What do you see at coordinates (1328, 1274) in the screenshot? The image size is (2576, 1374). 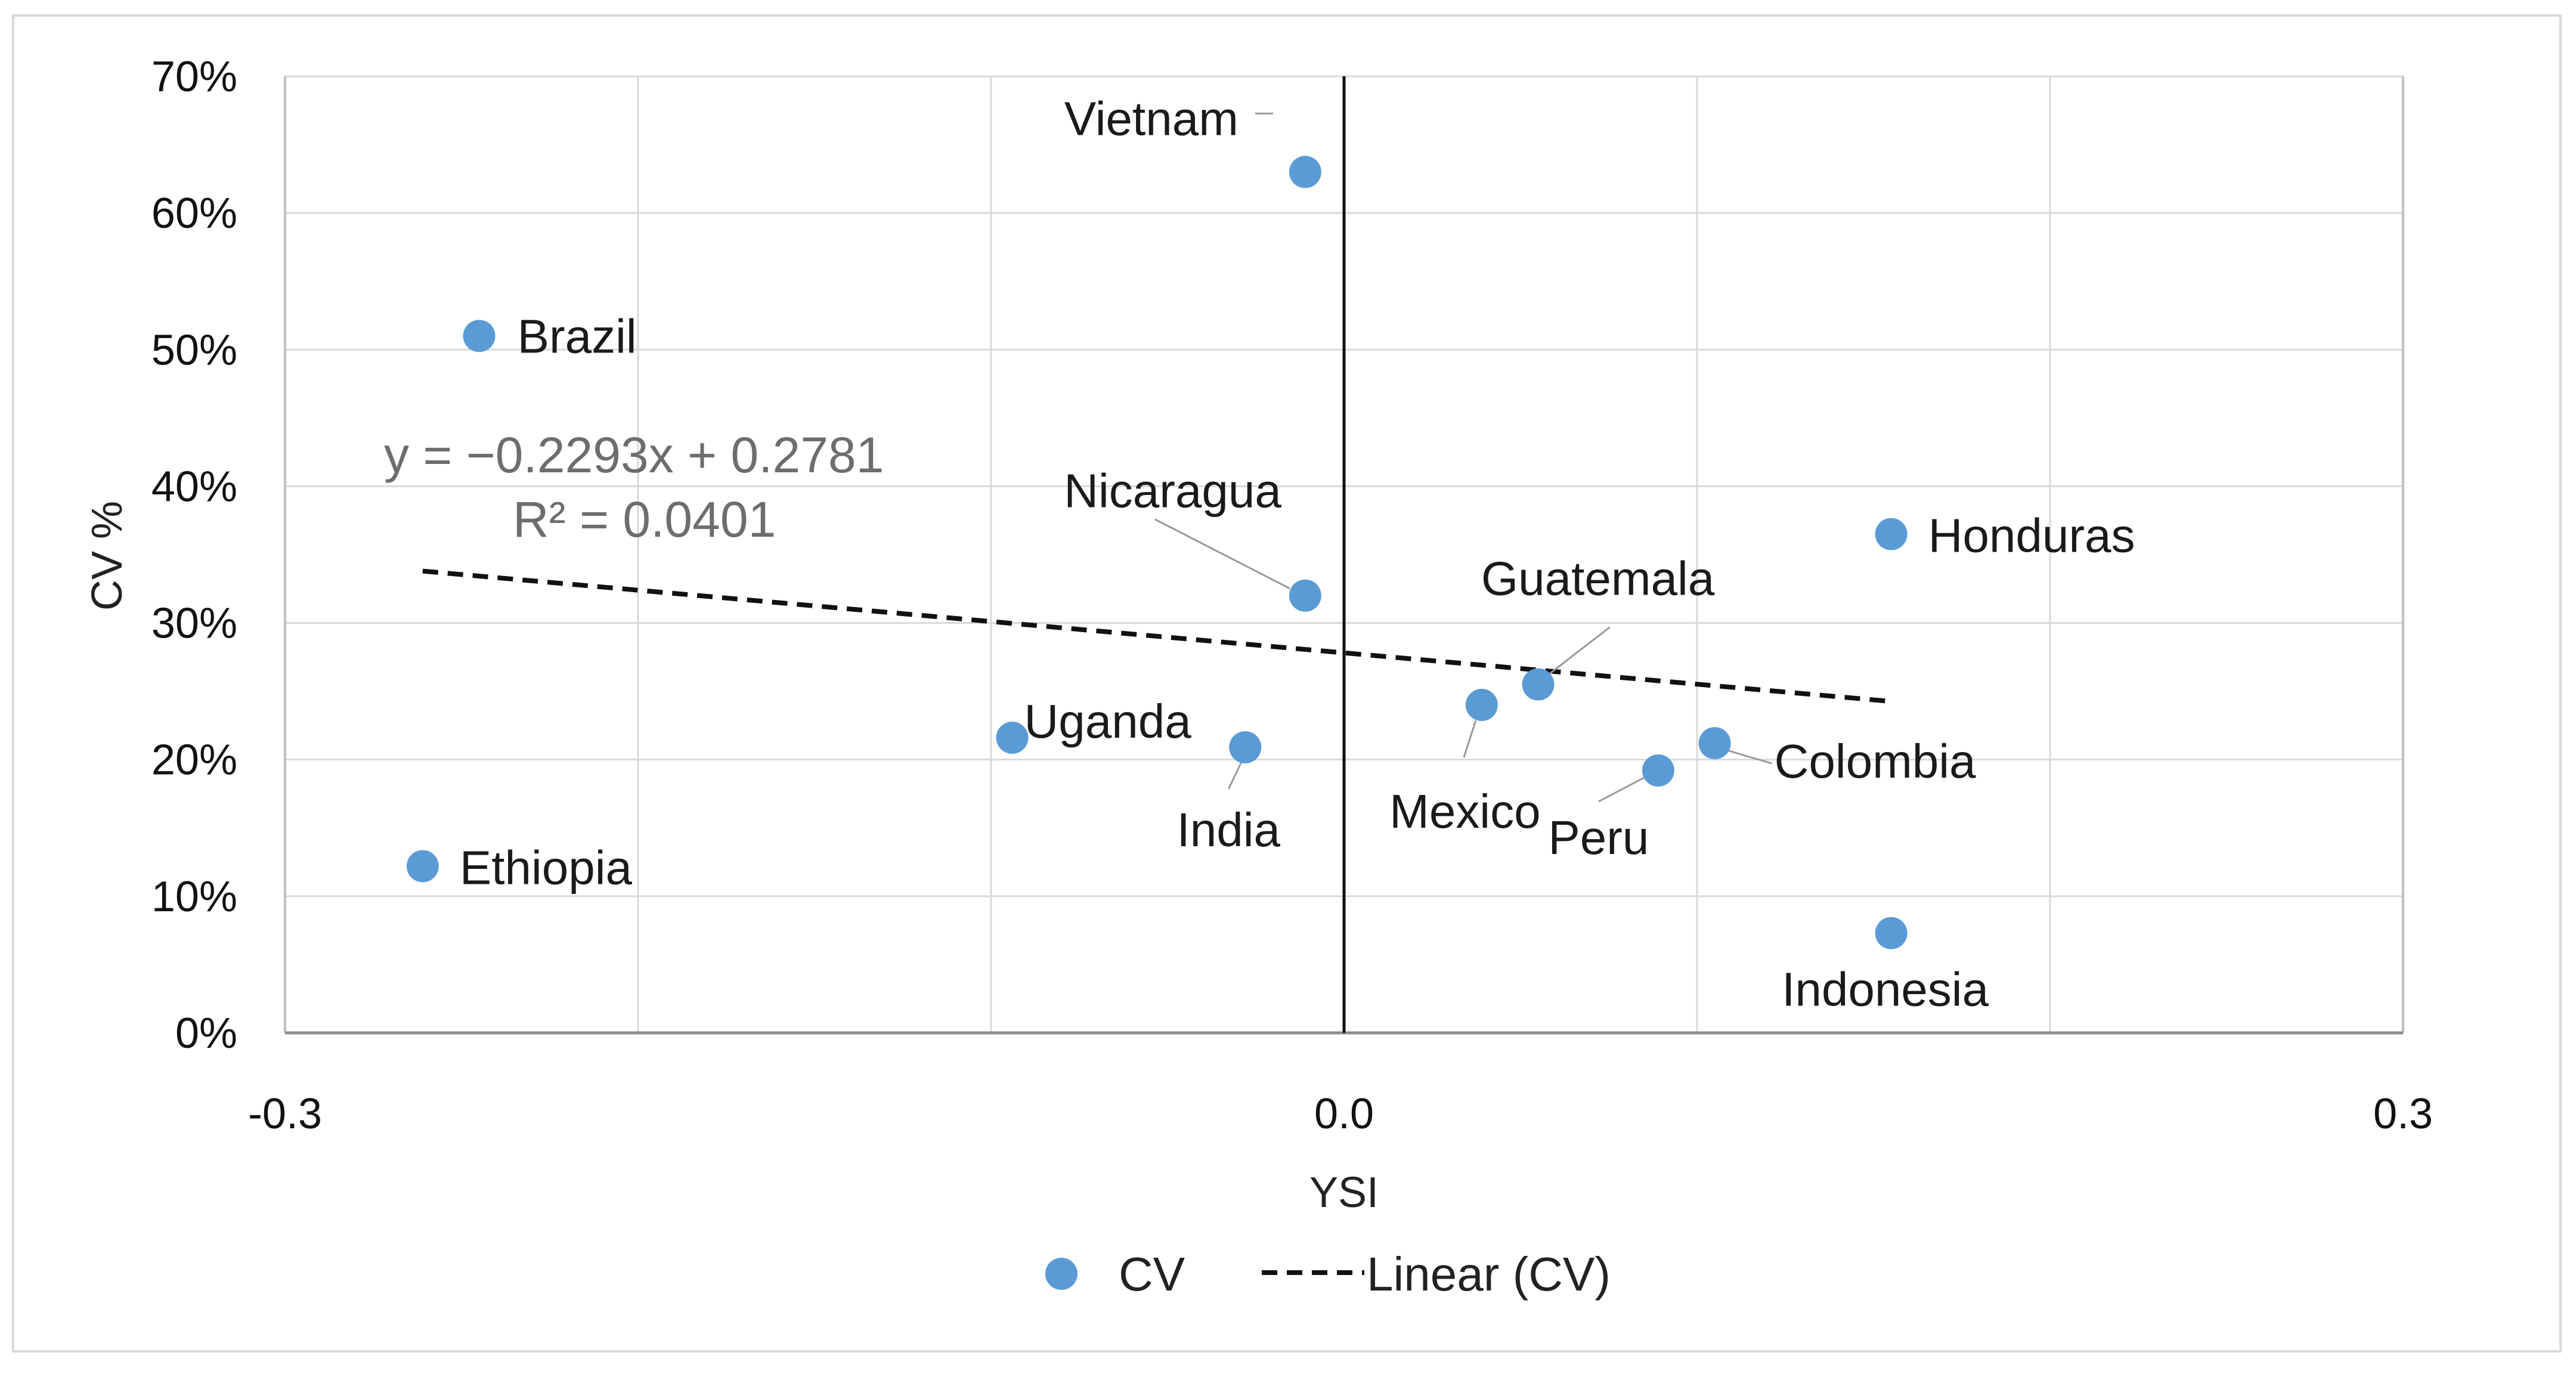 I see `legend: CV Linear (CV)` at bounding box center [1328, 1274].